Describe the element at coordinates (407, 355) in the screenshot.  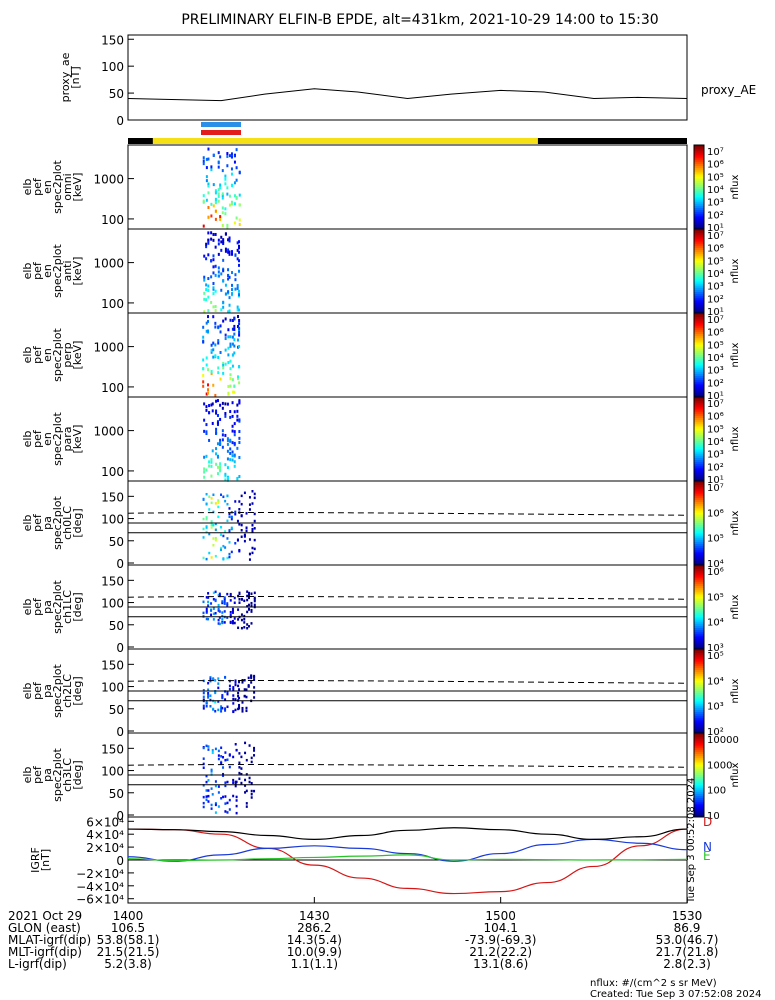
I see `panel-frame` at that location.